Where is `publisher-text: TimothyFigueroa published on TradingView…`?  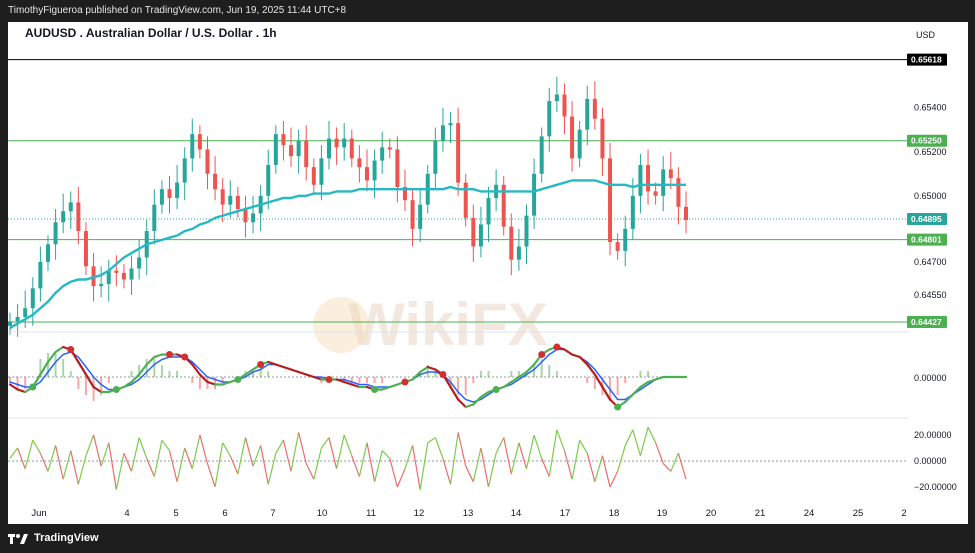
publisher-text: TimothyFigueroa published on TradingView… is located at coordinates (177, 10).